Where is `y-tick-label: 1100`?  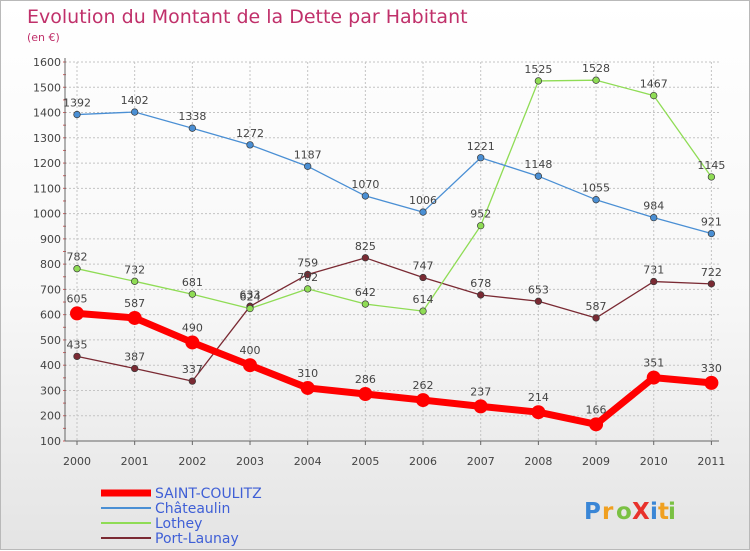 y-tick-label: 1100 is located at coordinates (47, 188).